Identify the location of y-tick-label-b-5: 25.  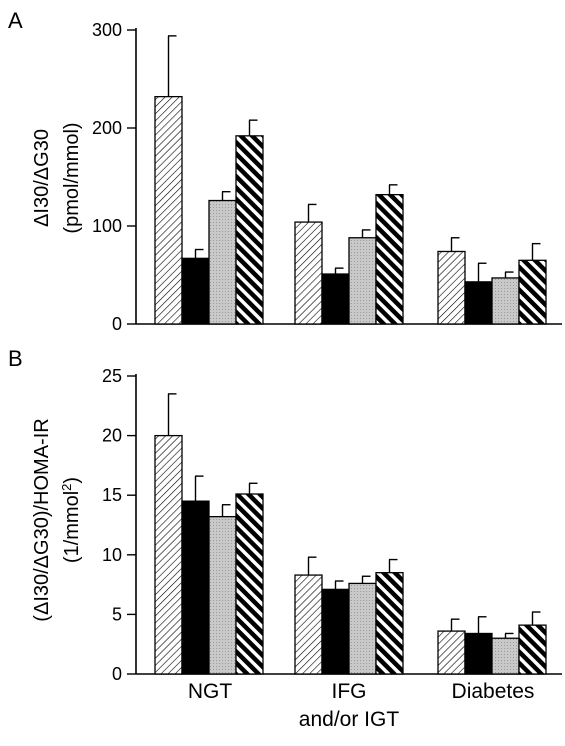
(112, 376).